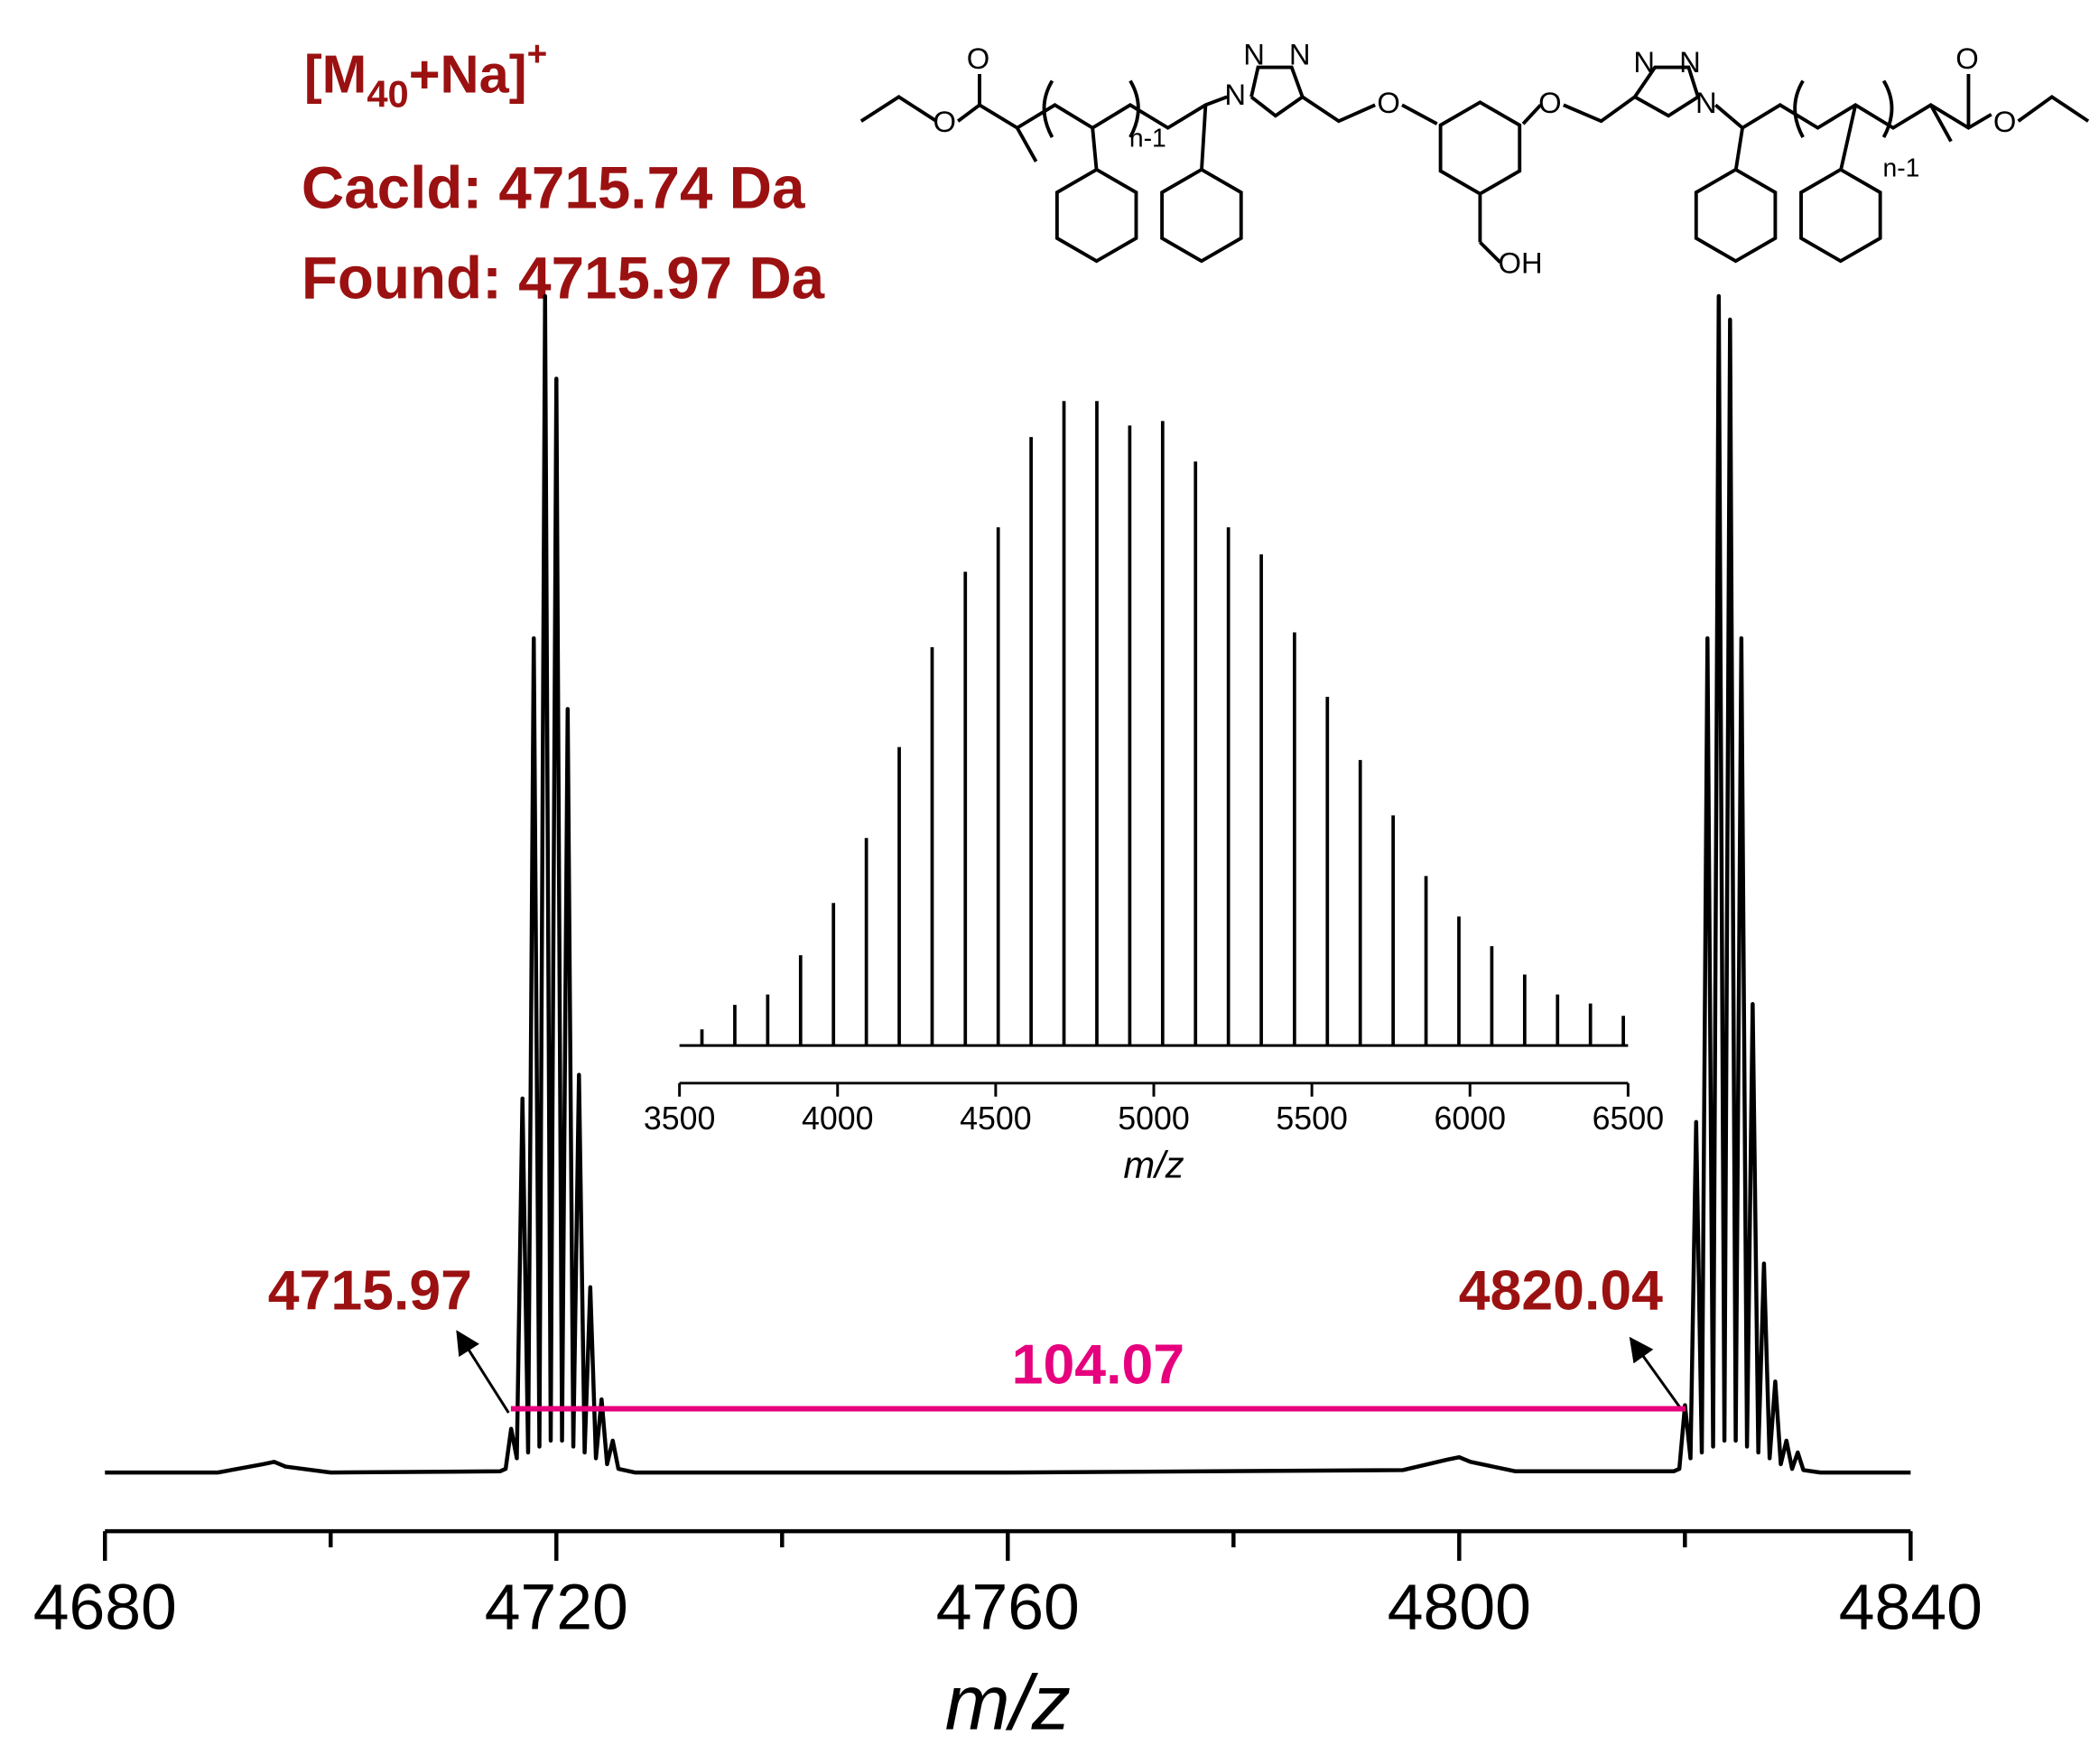 This screenshot has width=2099, height=1764. I want to click on x-tick-label: 4680, so click(105, 1607).